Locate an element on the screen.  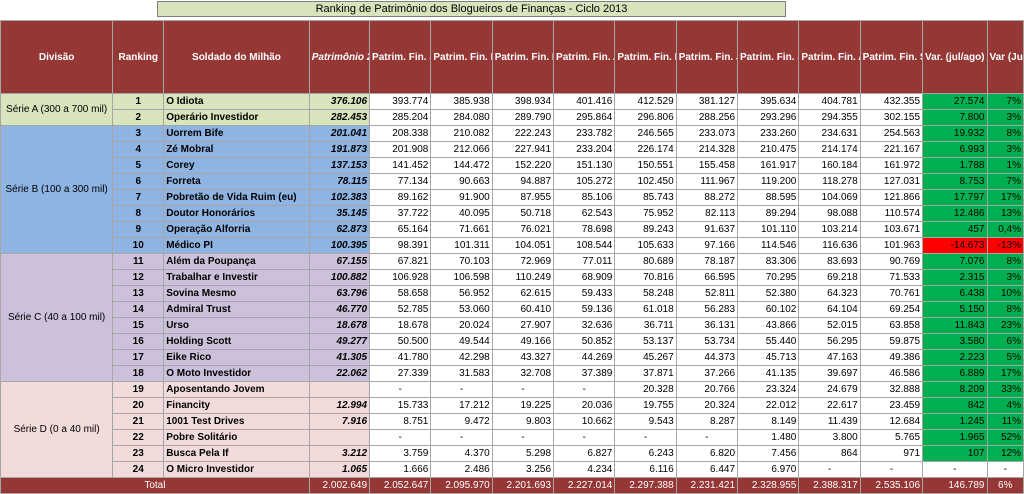
jul-cell: 22.012 is located at coordinates (768, 405).